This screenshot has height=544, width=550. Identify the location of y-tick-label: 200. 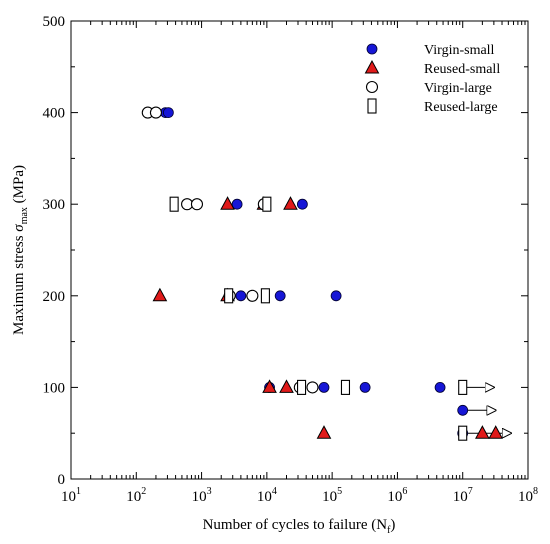
(54, 297).